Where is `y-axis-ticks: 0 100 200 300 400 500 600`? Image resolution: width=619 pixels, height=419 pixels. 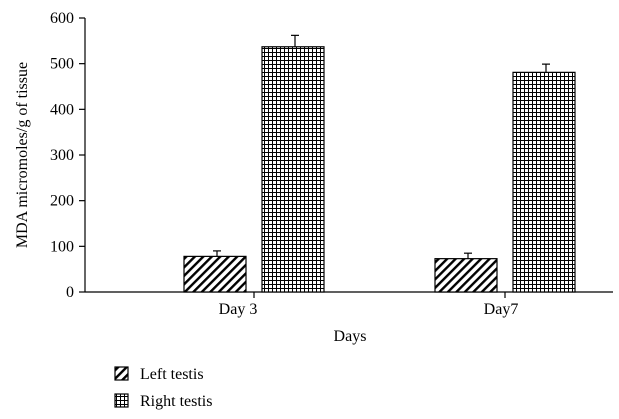 y-axis-ticks: 0 100 200 300 400 500 600 is located at coordinates (67, 155).